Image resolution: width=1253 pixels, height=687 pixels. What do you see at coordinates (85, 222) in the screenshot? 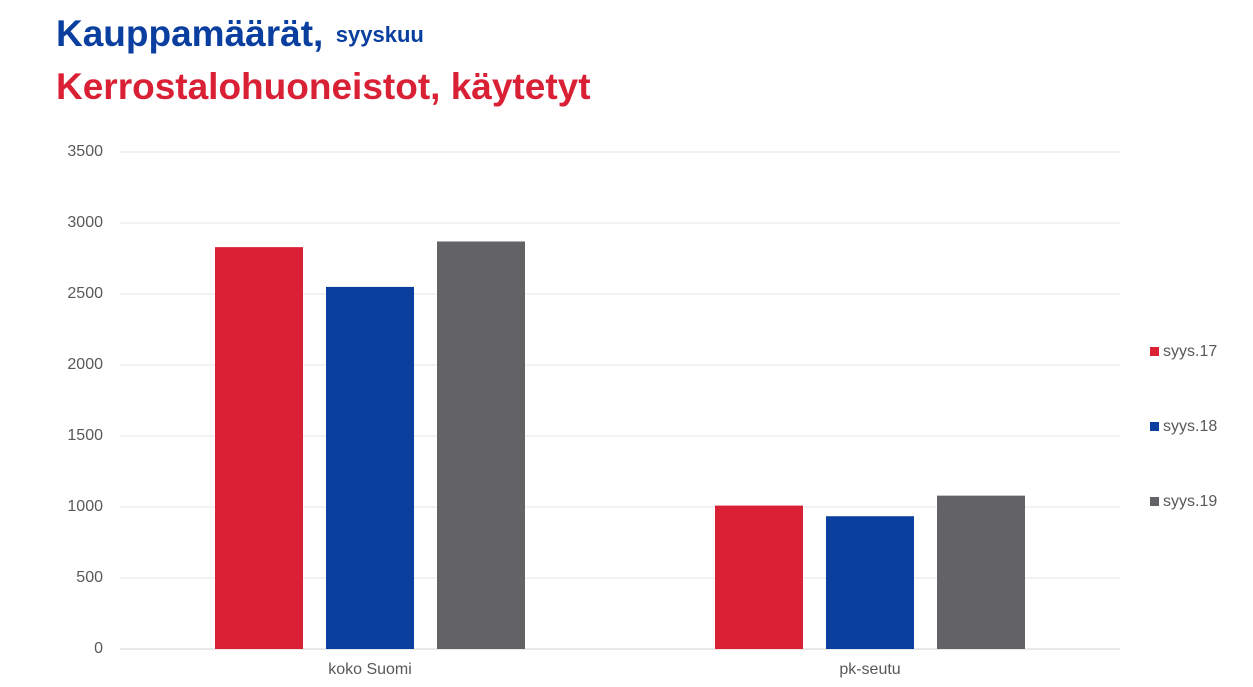
I see `y-tick-label: 3000` at bounding box center [85, 222].